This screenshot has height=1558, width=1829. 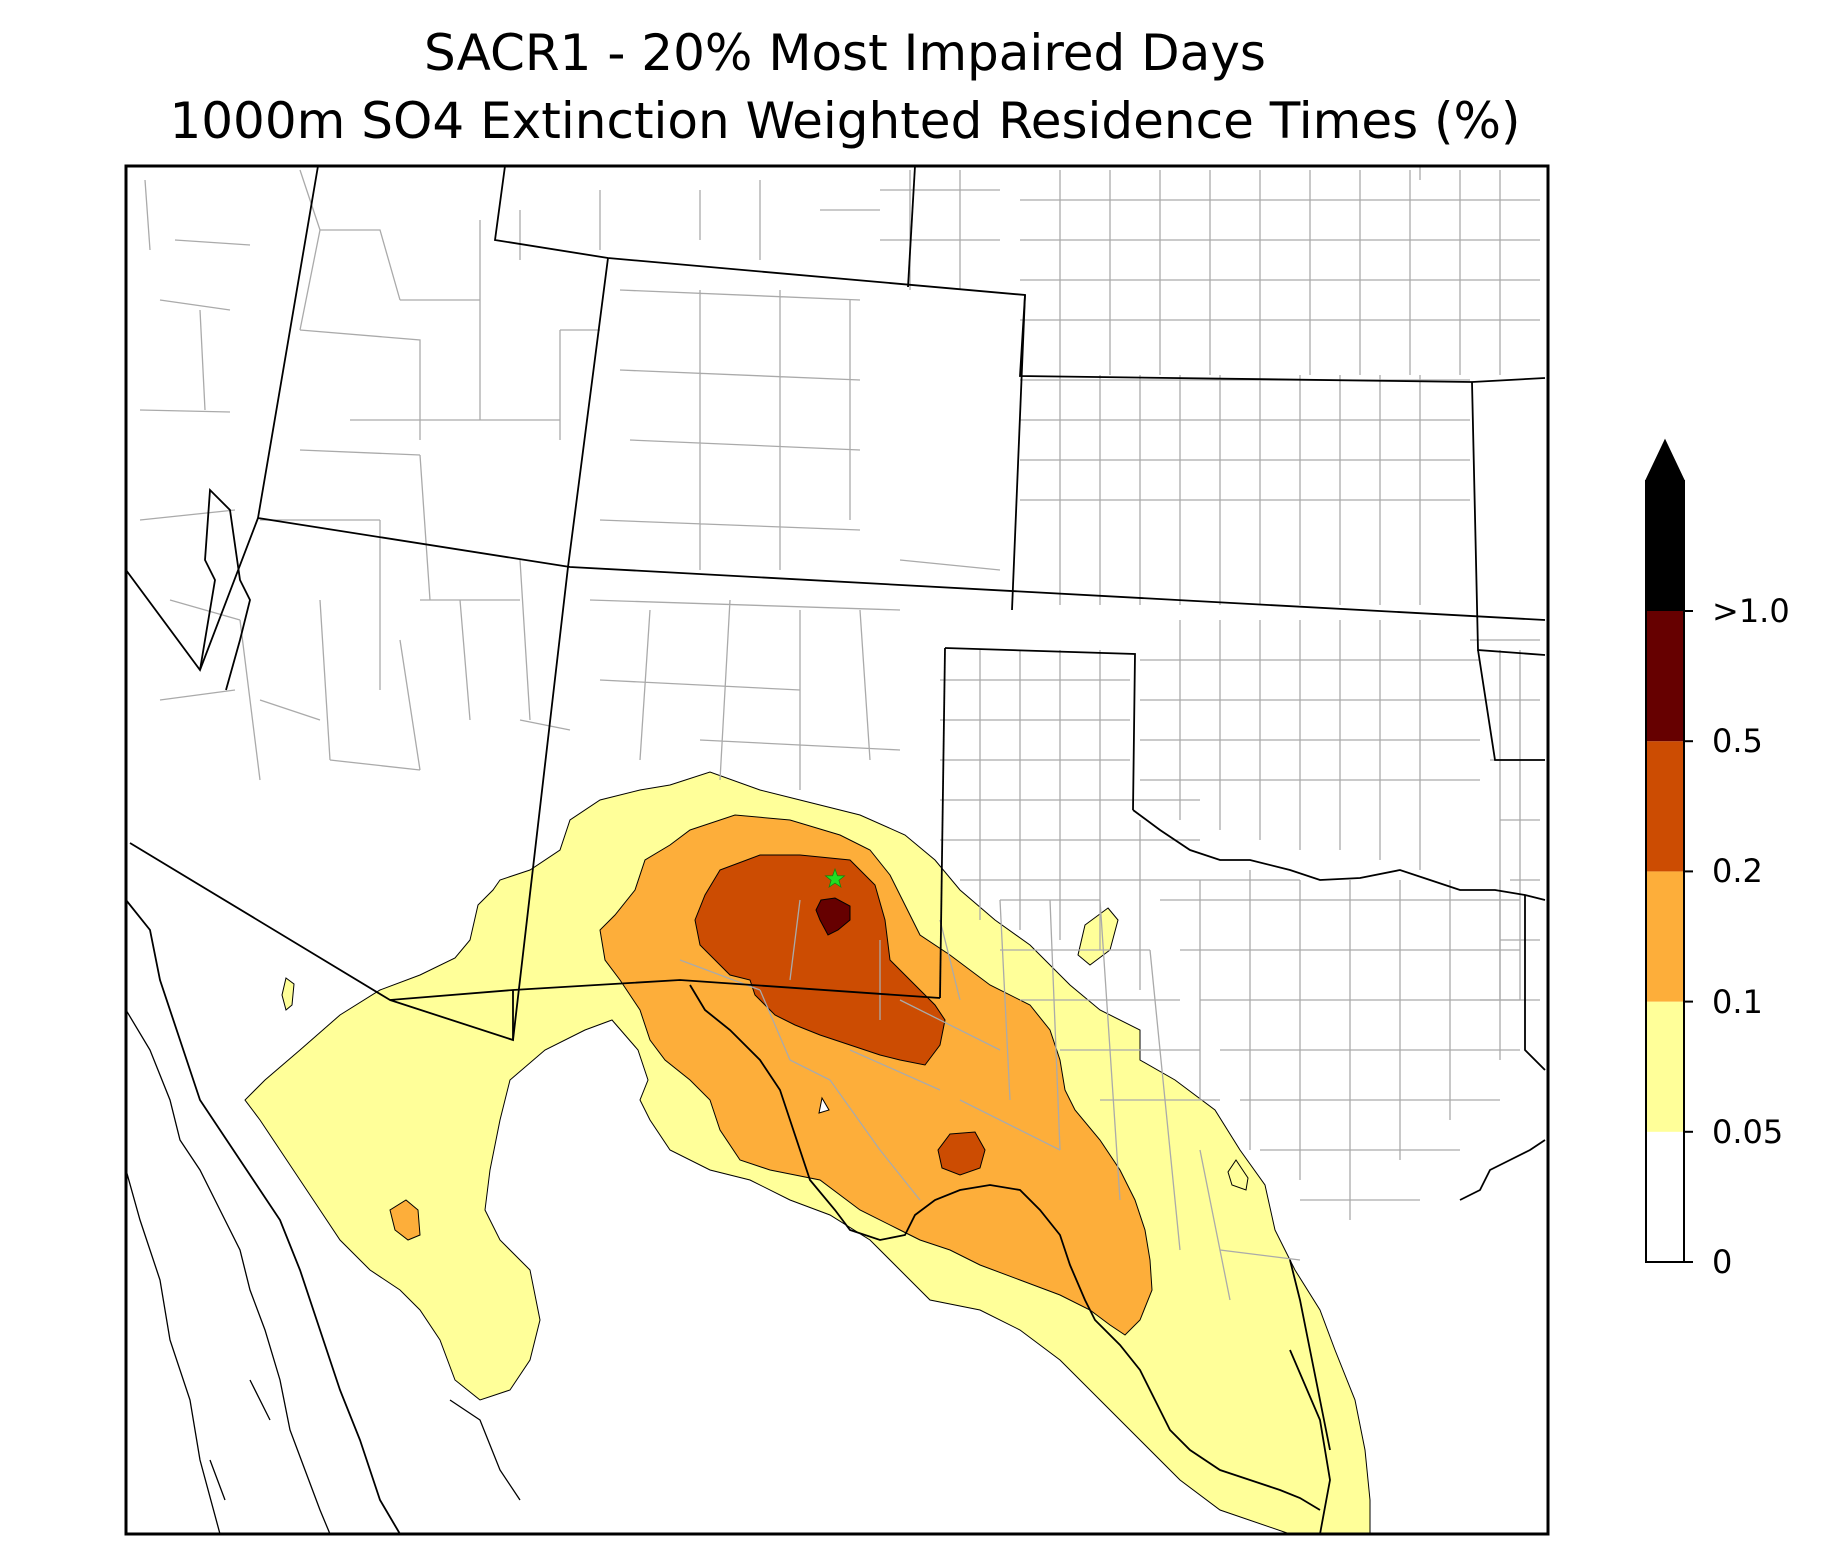 I want to click on colorbar-ticks, so click(x=1688, y=936).